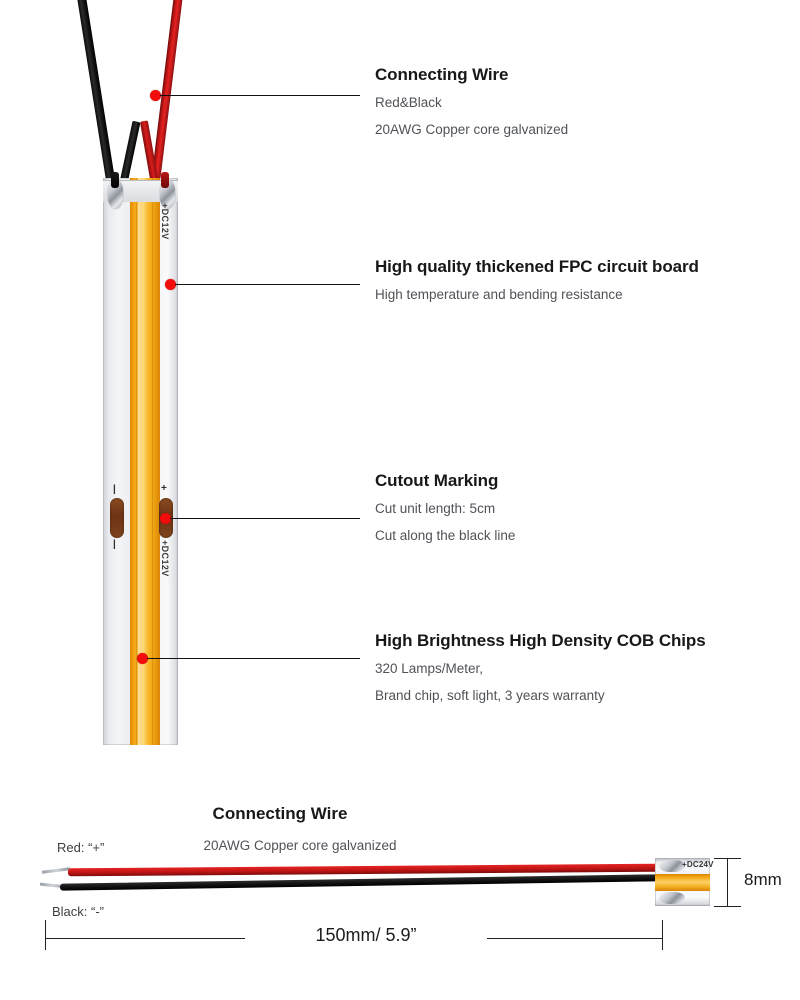  What do you see at coordinates (682, 882) in the screenshot?
I see `cob-emitting-band-horizontal` at bounding box center [682, 882].